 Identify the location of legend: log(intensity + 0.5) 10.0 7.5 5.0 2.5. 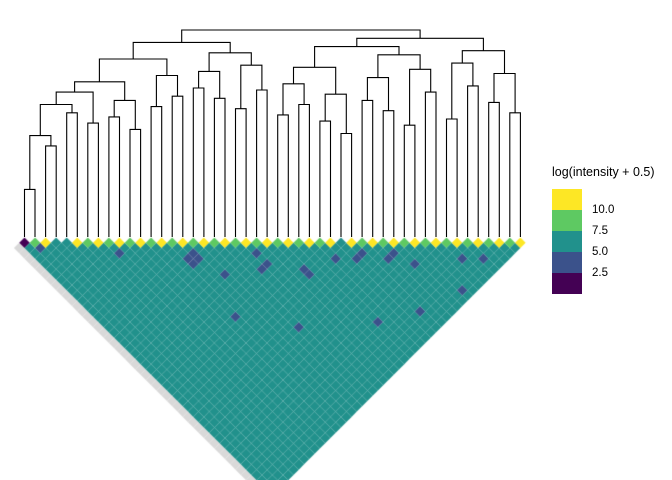
(612, 233).